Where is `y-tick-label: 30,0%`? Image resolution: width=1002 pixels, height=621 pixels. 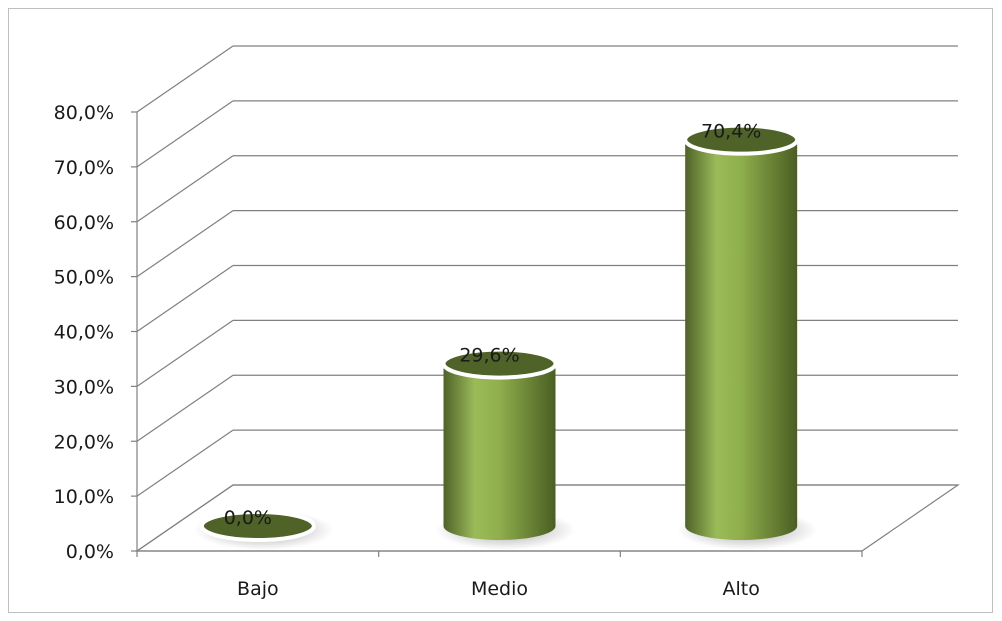
y-tick-label: 30,0% is located at coordinates (84, 387).